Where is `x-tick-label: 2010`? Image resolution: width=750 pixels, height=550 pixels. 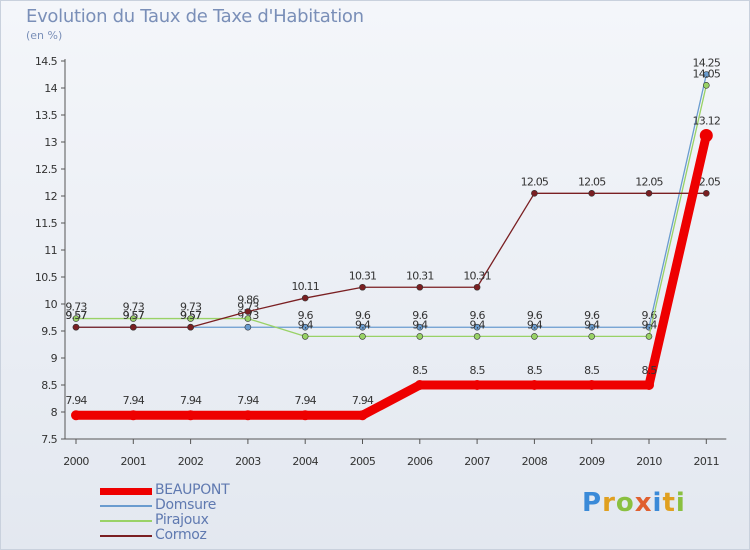
x-tick-label: 2010 is located at coordinates (649, 461).